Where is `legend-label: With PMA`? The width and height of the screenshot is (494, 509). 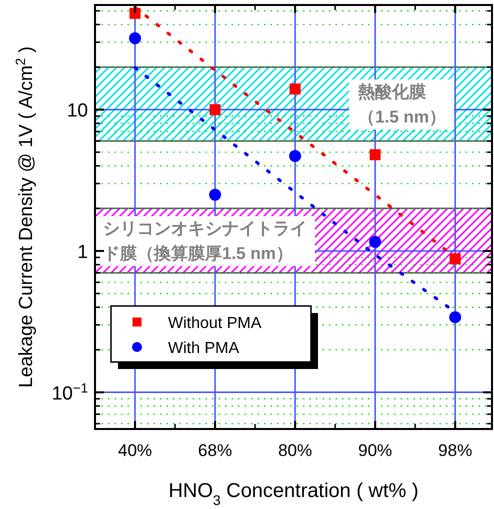
legend-label: With PMA is located at coordinates (204, 348).